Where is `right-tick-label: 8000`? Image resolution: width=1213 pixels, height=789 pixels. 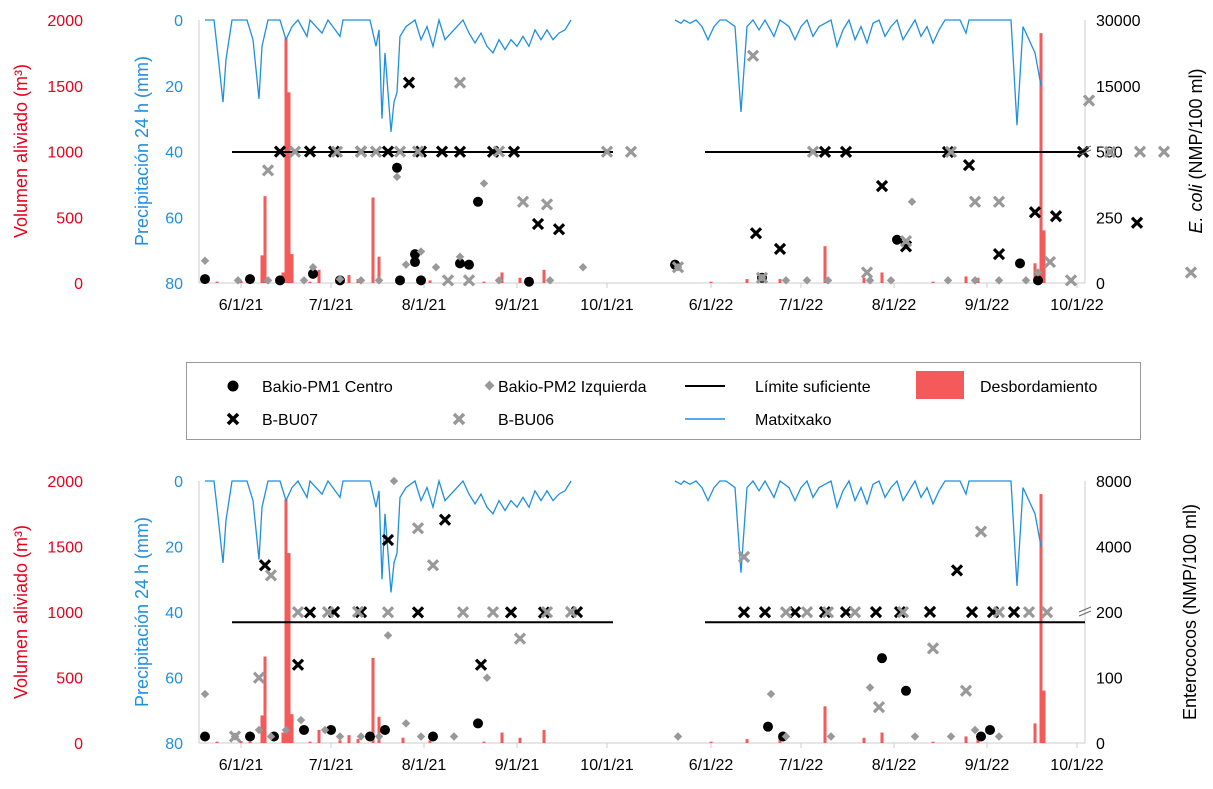
right-tick-label: 8000 is located at coordinates (1114, 482).